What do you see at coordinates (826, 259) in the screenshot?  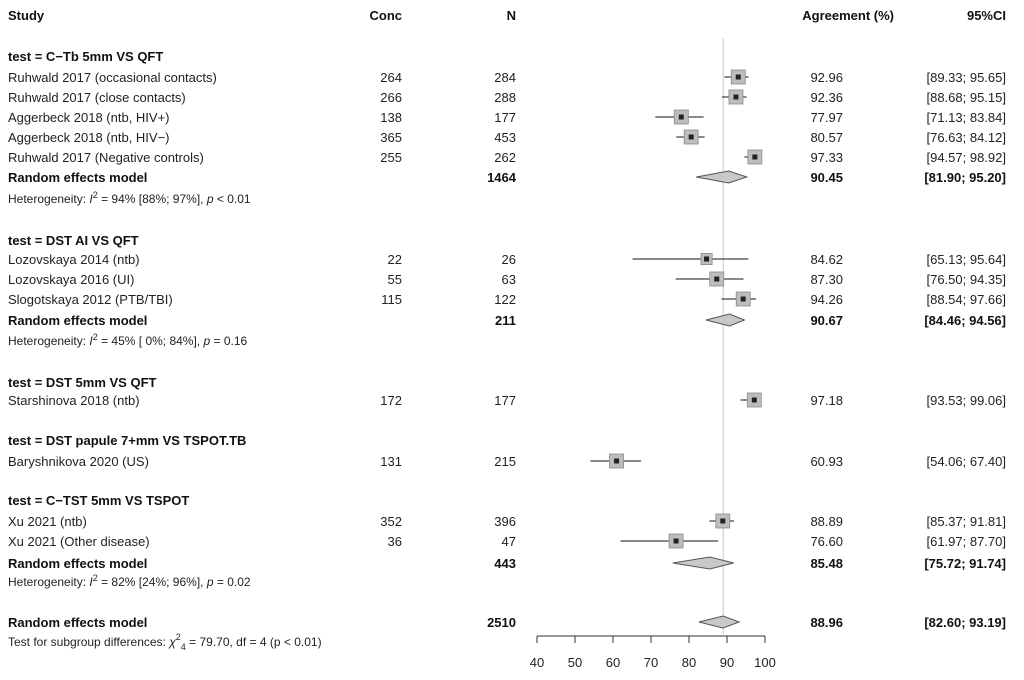 I see `study-estimate: 84.62` at bounding box center [826, 259].